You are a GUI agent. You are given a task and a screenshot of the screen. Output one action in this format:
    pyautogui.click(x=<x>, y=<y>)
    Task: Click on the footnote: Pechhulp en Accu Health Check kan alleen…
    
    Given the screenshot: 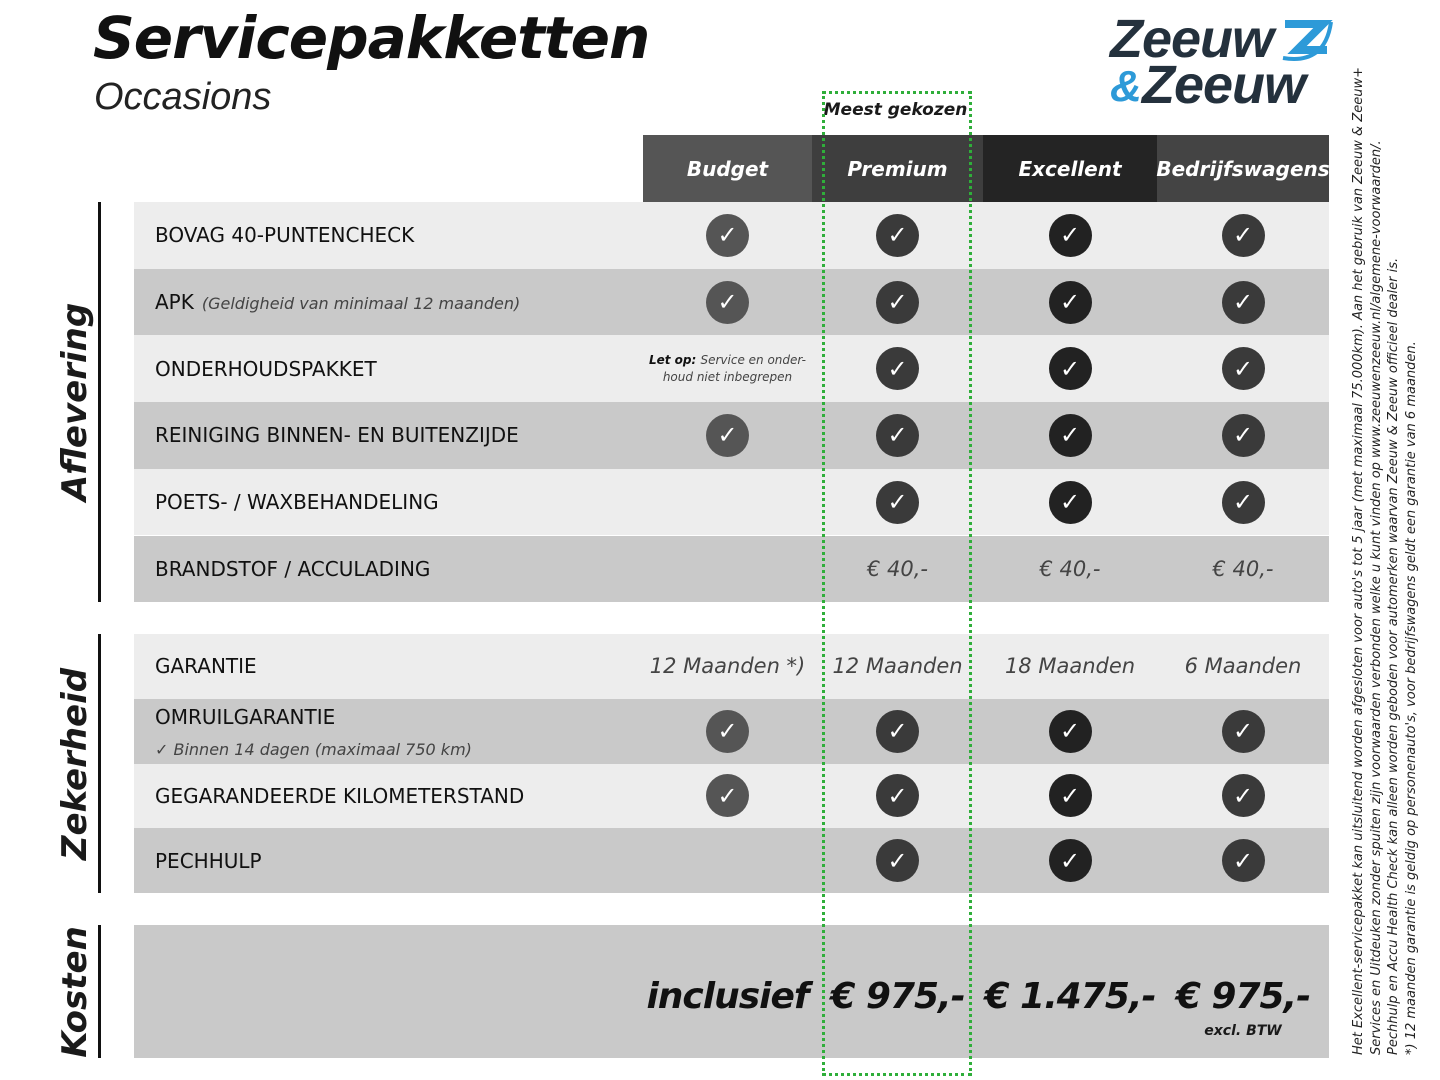 What is the action you would take?
    pyautogui.click(x=1393, y=656)
    